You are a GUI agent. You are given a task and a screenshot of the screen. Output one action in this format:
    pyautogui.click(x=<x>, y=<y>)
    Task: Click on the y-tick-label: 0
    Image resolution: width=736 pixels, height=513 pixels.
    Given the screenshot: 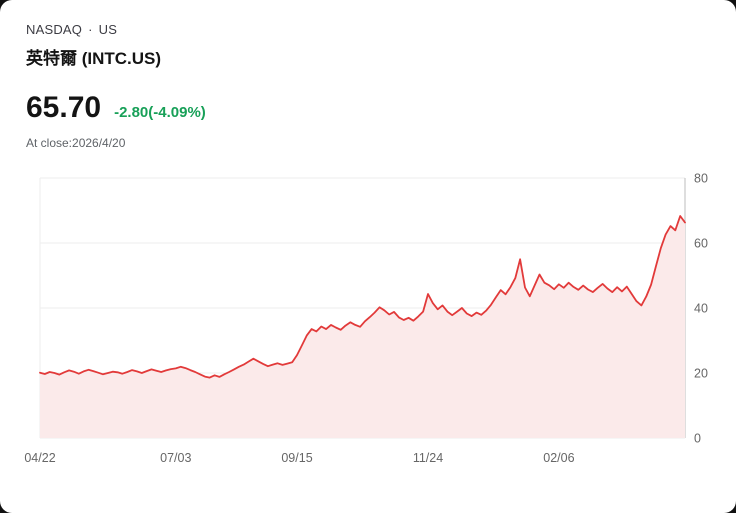 What is the action you would take?
    pyautogui.click(x=697, y=439)
    